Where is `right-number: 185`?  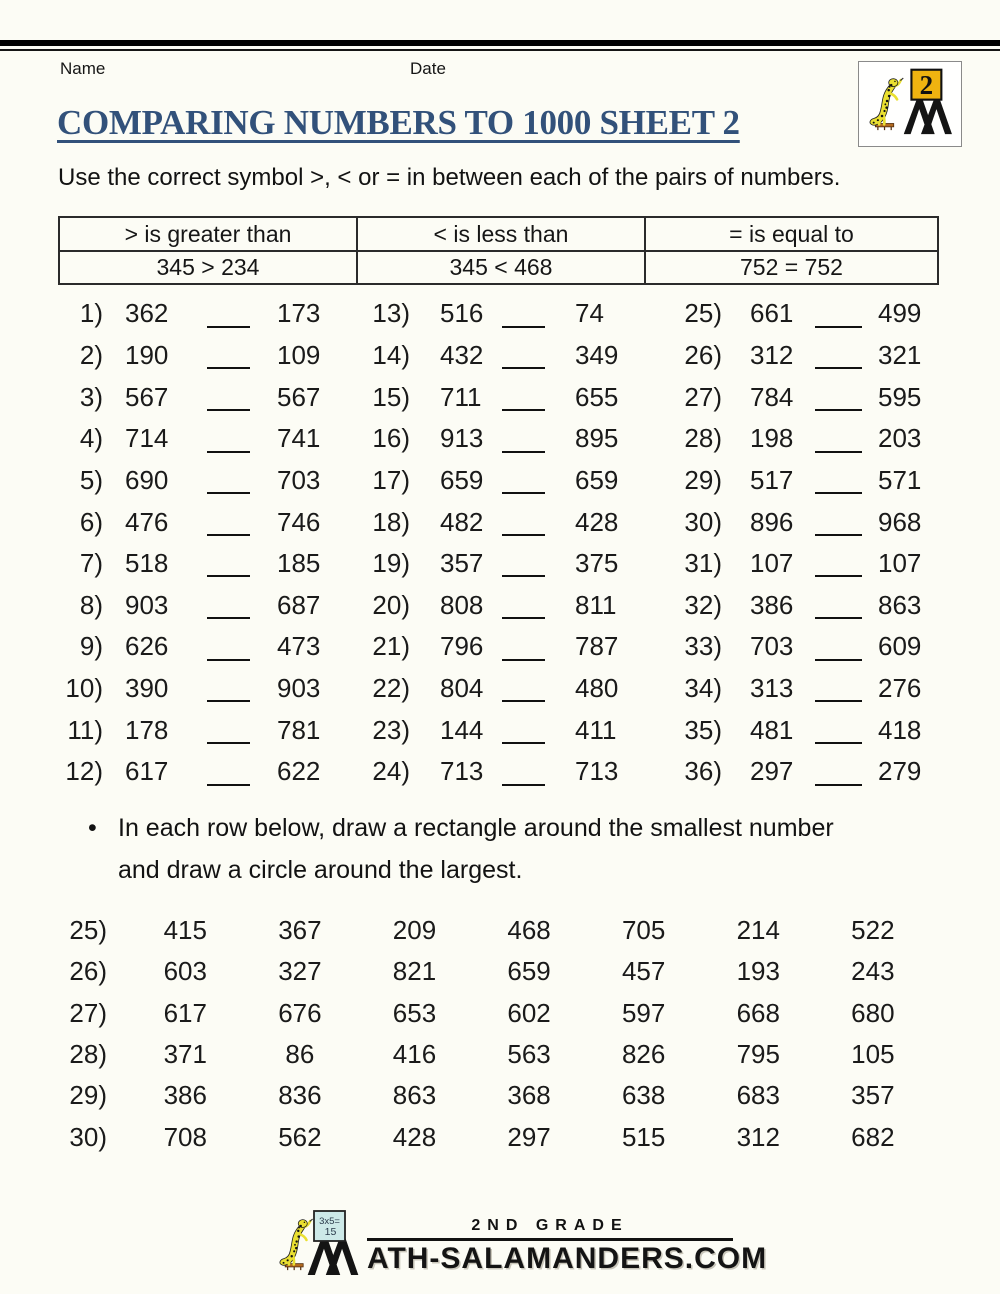 right-number: 185 is located at coordinates (299, 563).